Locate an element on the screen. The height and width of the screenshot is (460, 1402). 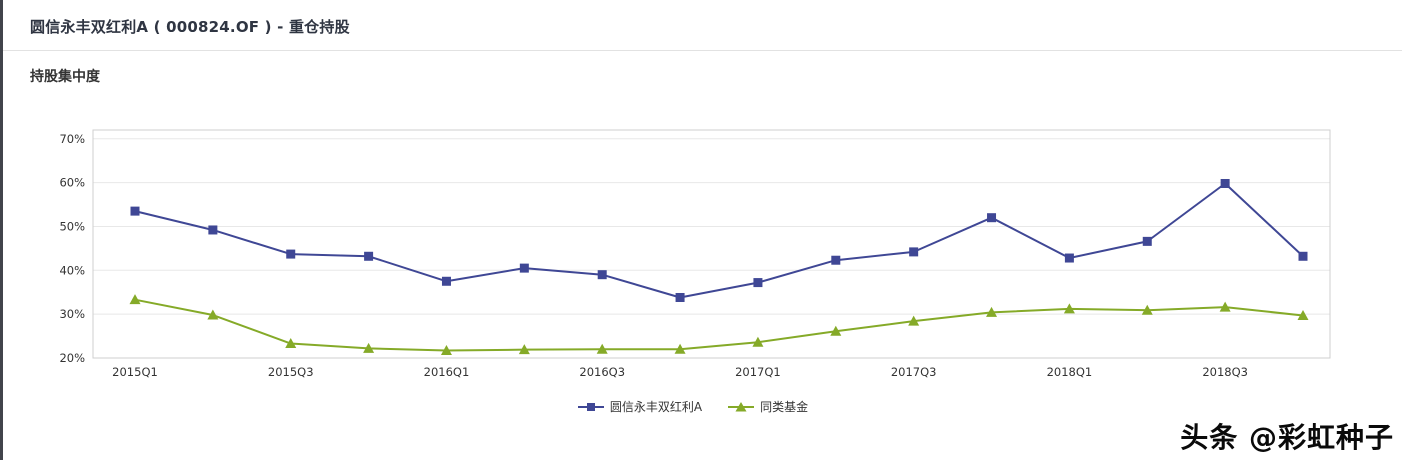
svg-text: 50% is located at coordinates (72, 226).